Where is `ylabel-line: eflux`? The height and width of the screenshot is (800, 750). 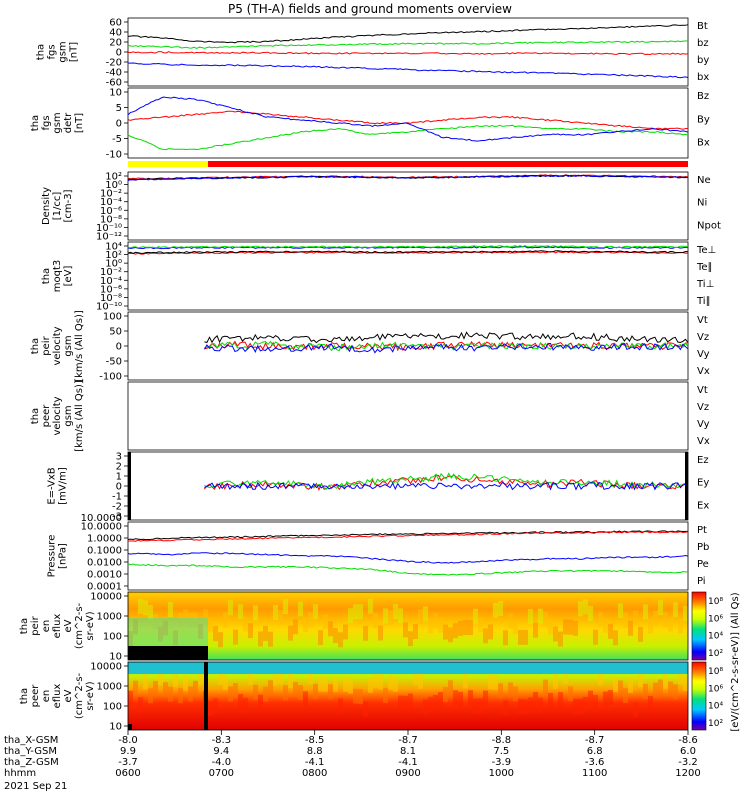 ylabel-line: eflux is located at coordinates (57, 696).